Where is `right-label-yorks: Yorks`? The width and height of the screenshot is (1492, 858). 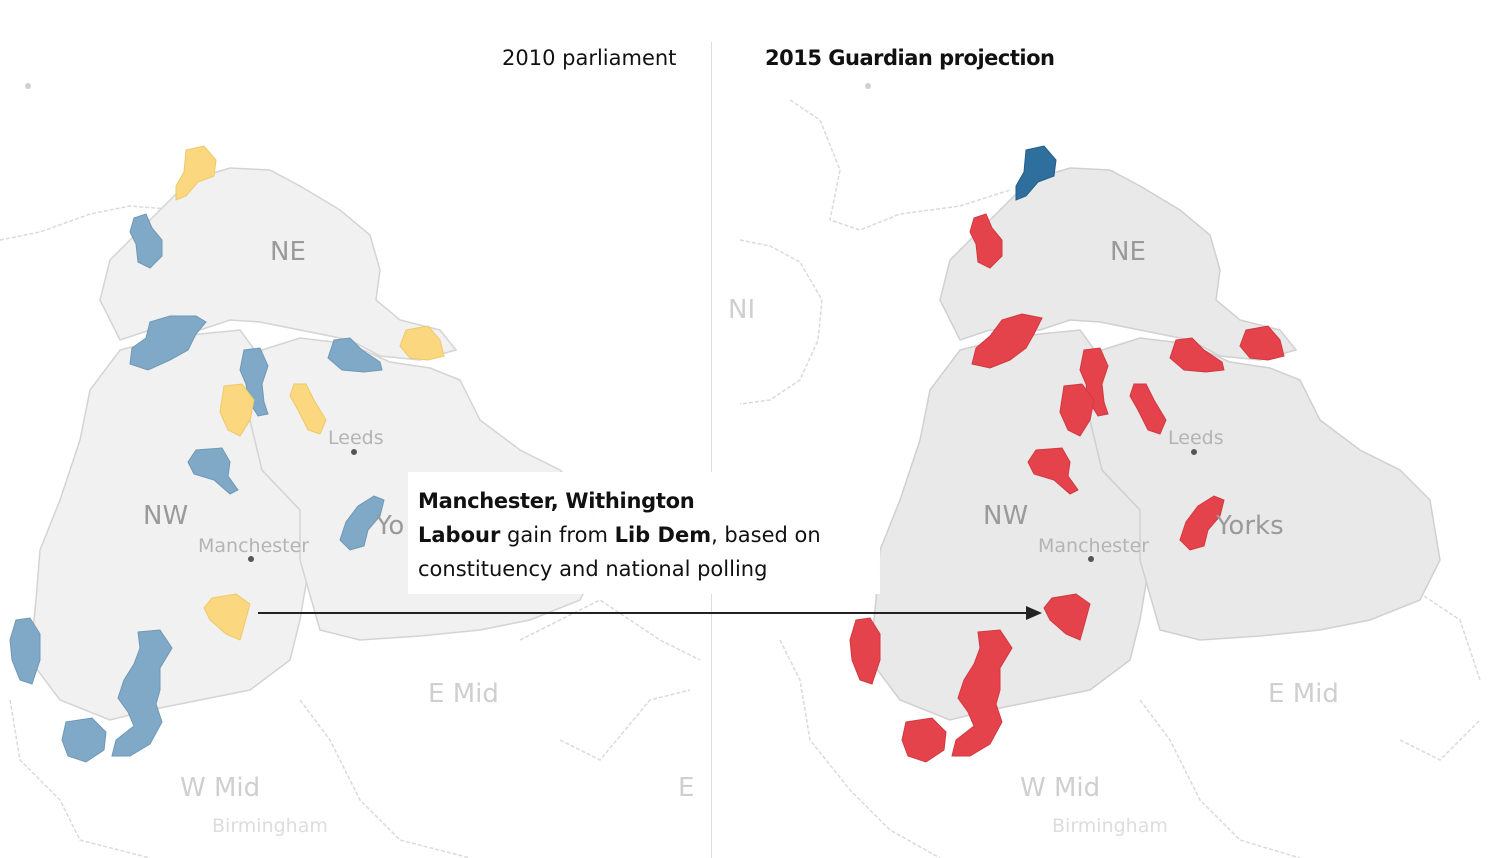
right-label-yorks: Yorks is located at coordinates (1249, 526).